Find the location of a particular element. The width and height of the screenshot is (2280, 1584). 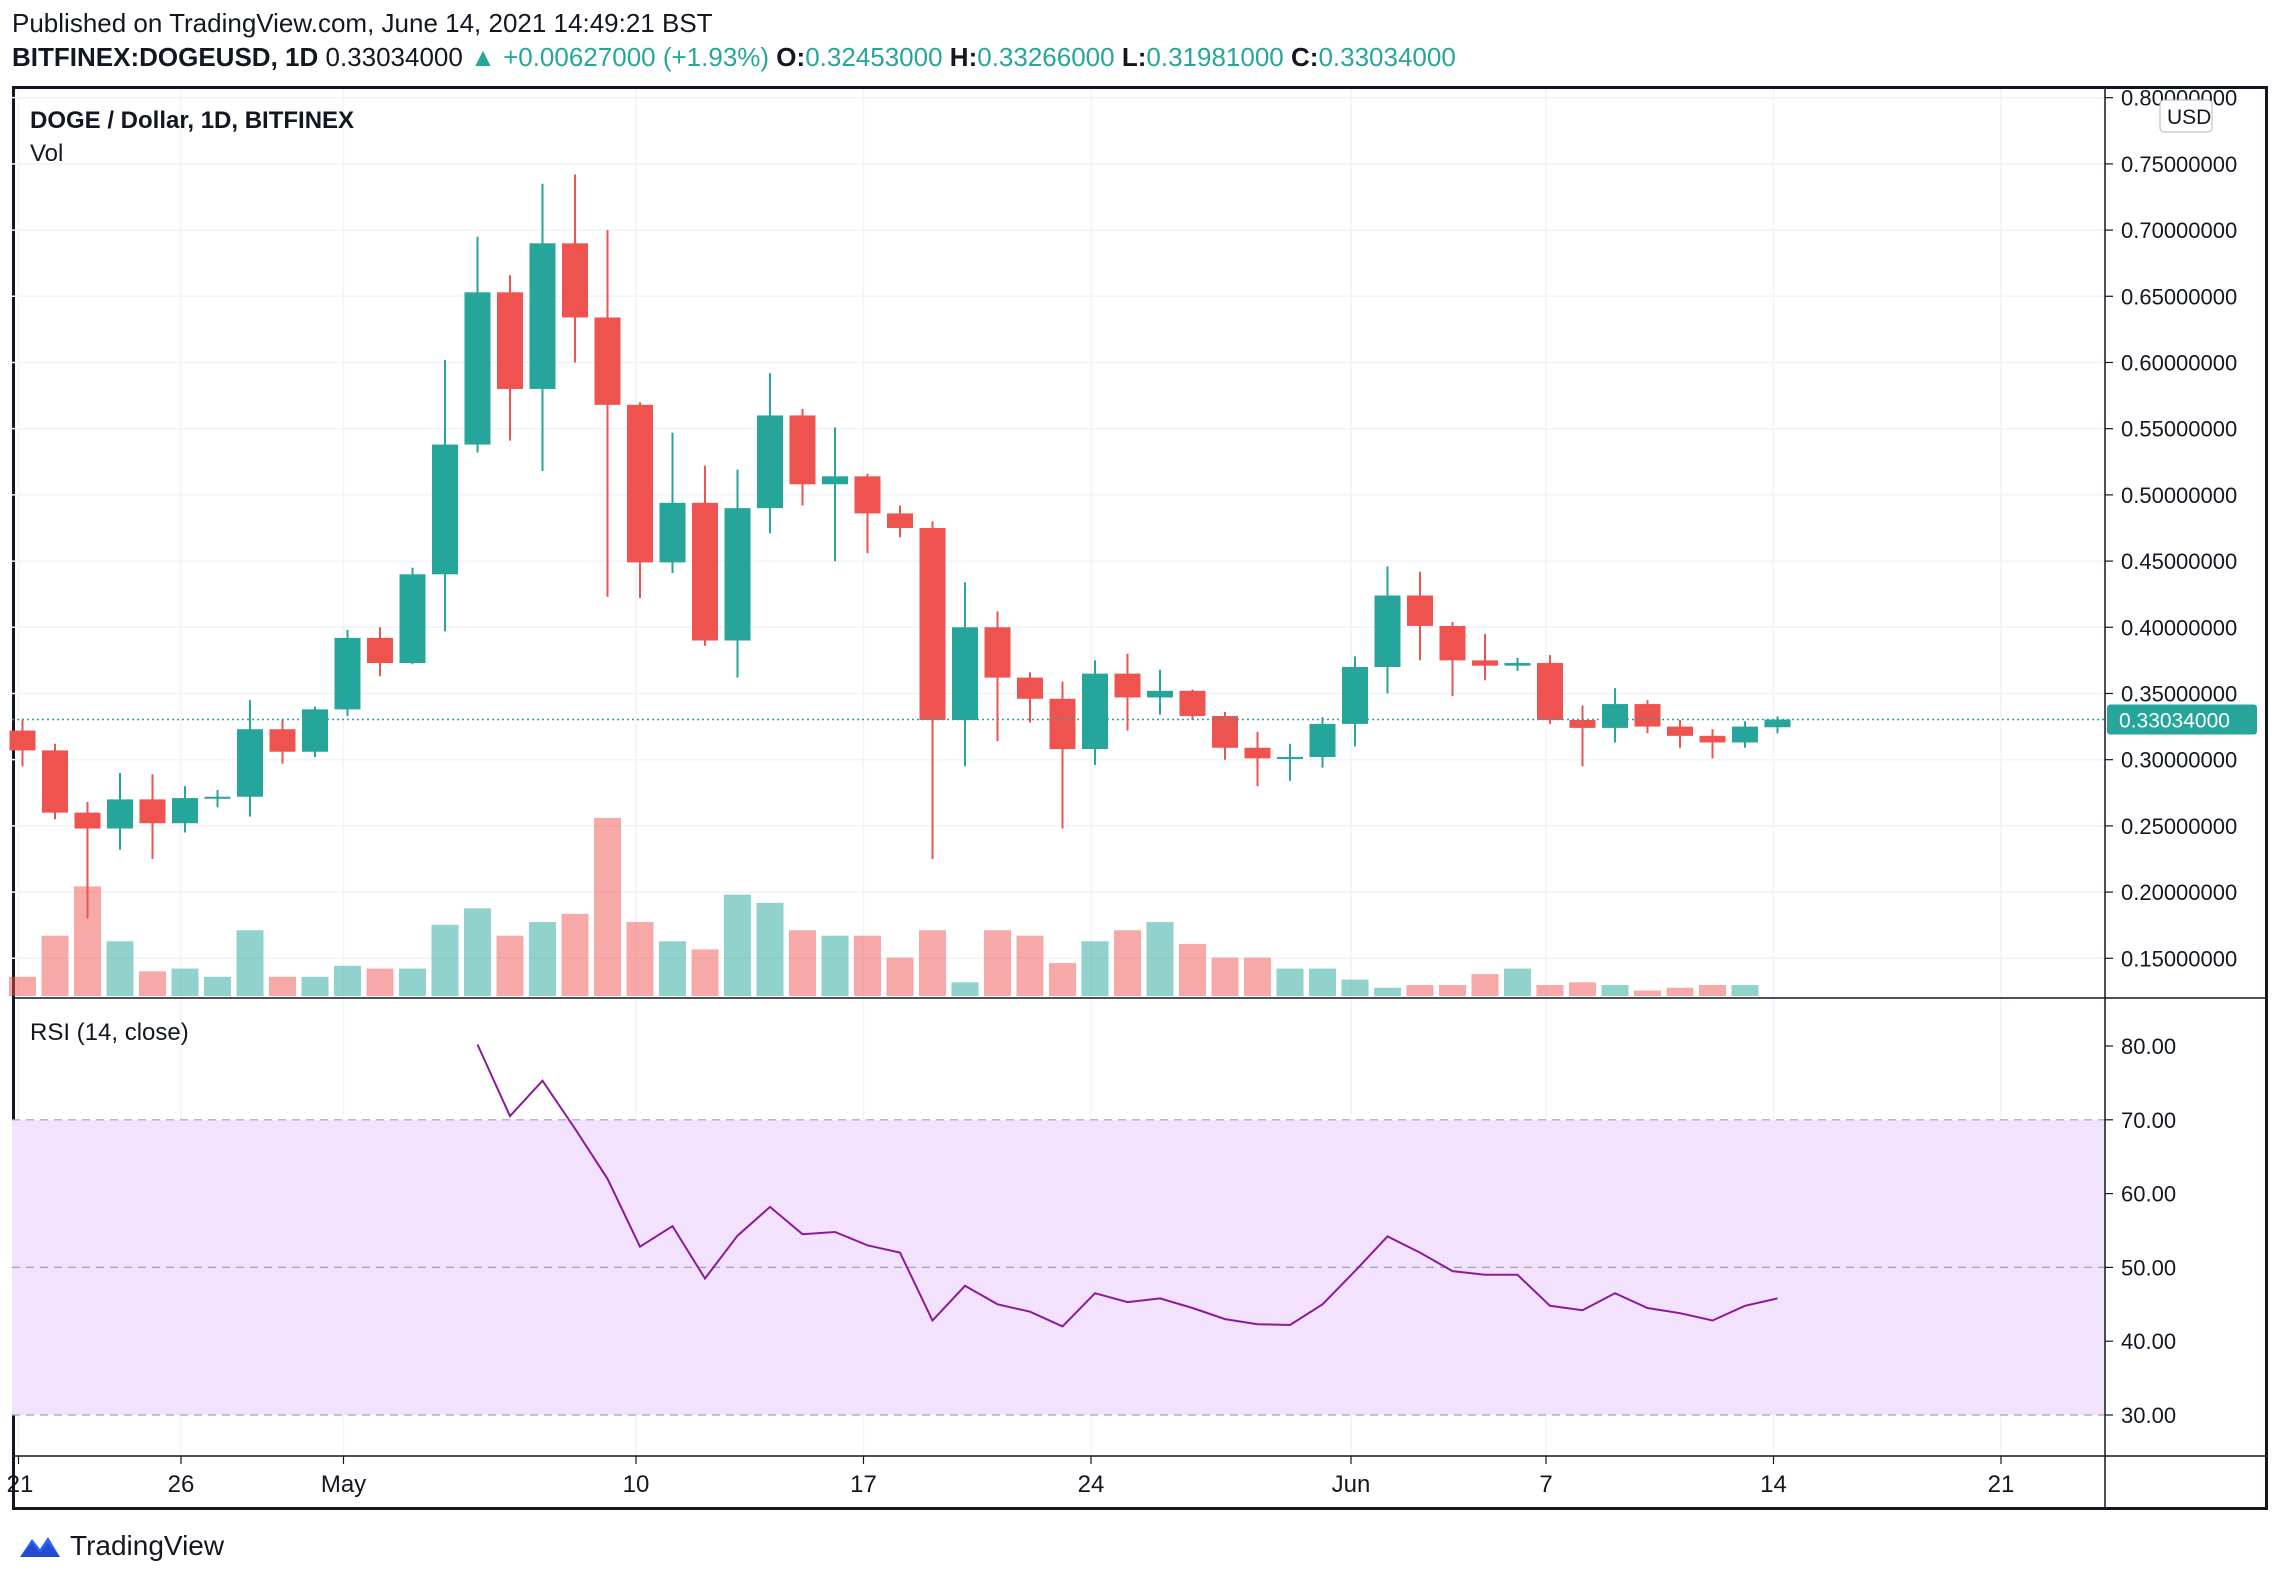

pane-title: DOGE / Dollar, 1D, BITFINEX is located at coordinates (192, 120).